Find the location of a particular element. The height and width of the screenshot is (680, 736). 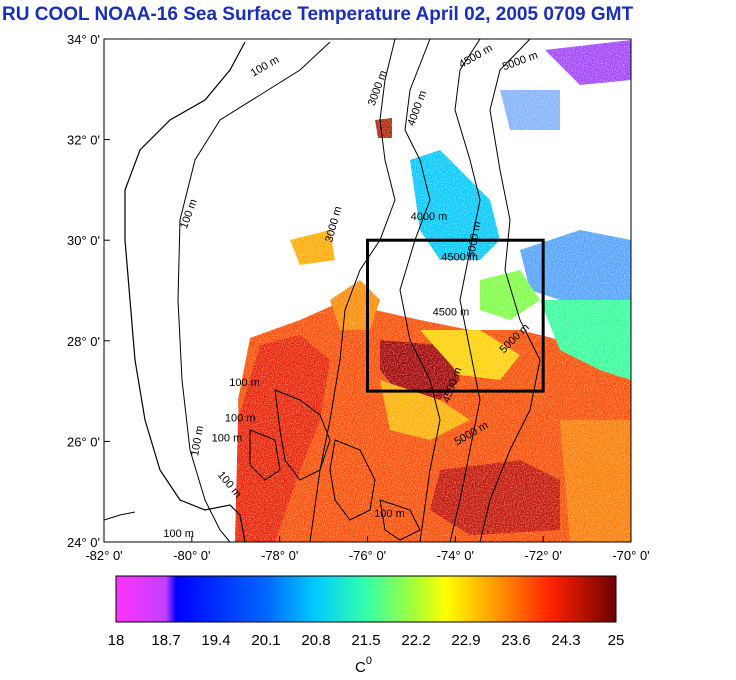

lon-tick-label: -80° 0' is located at coordinates (191, 555).